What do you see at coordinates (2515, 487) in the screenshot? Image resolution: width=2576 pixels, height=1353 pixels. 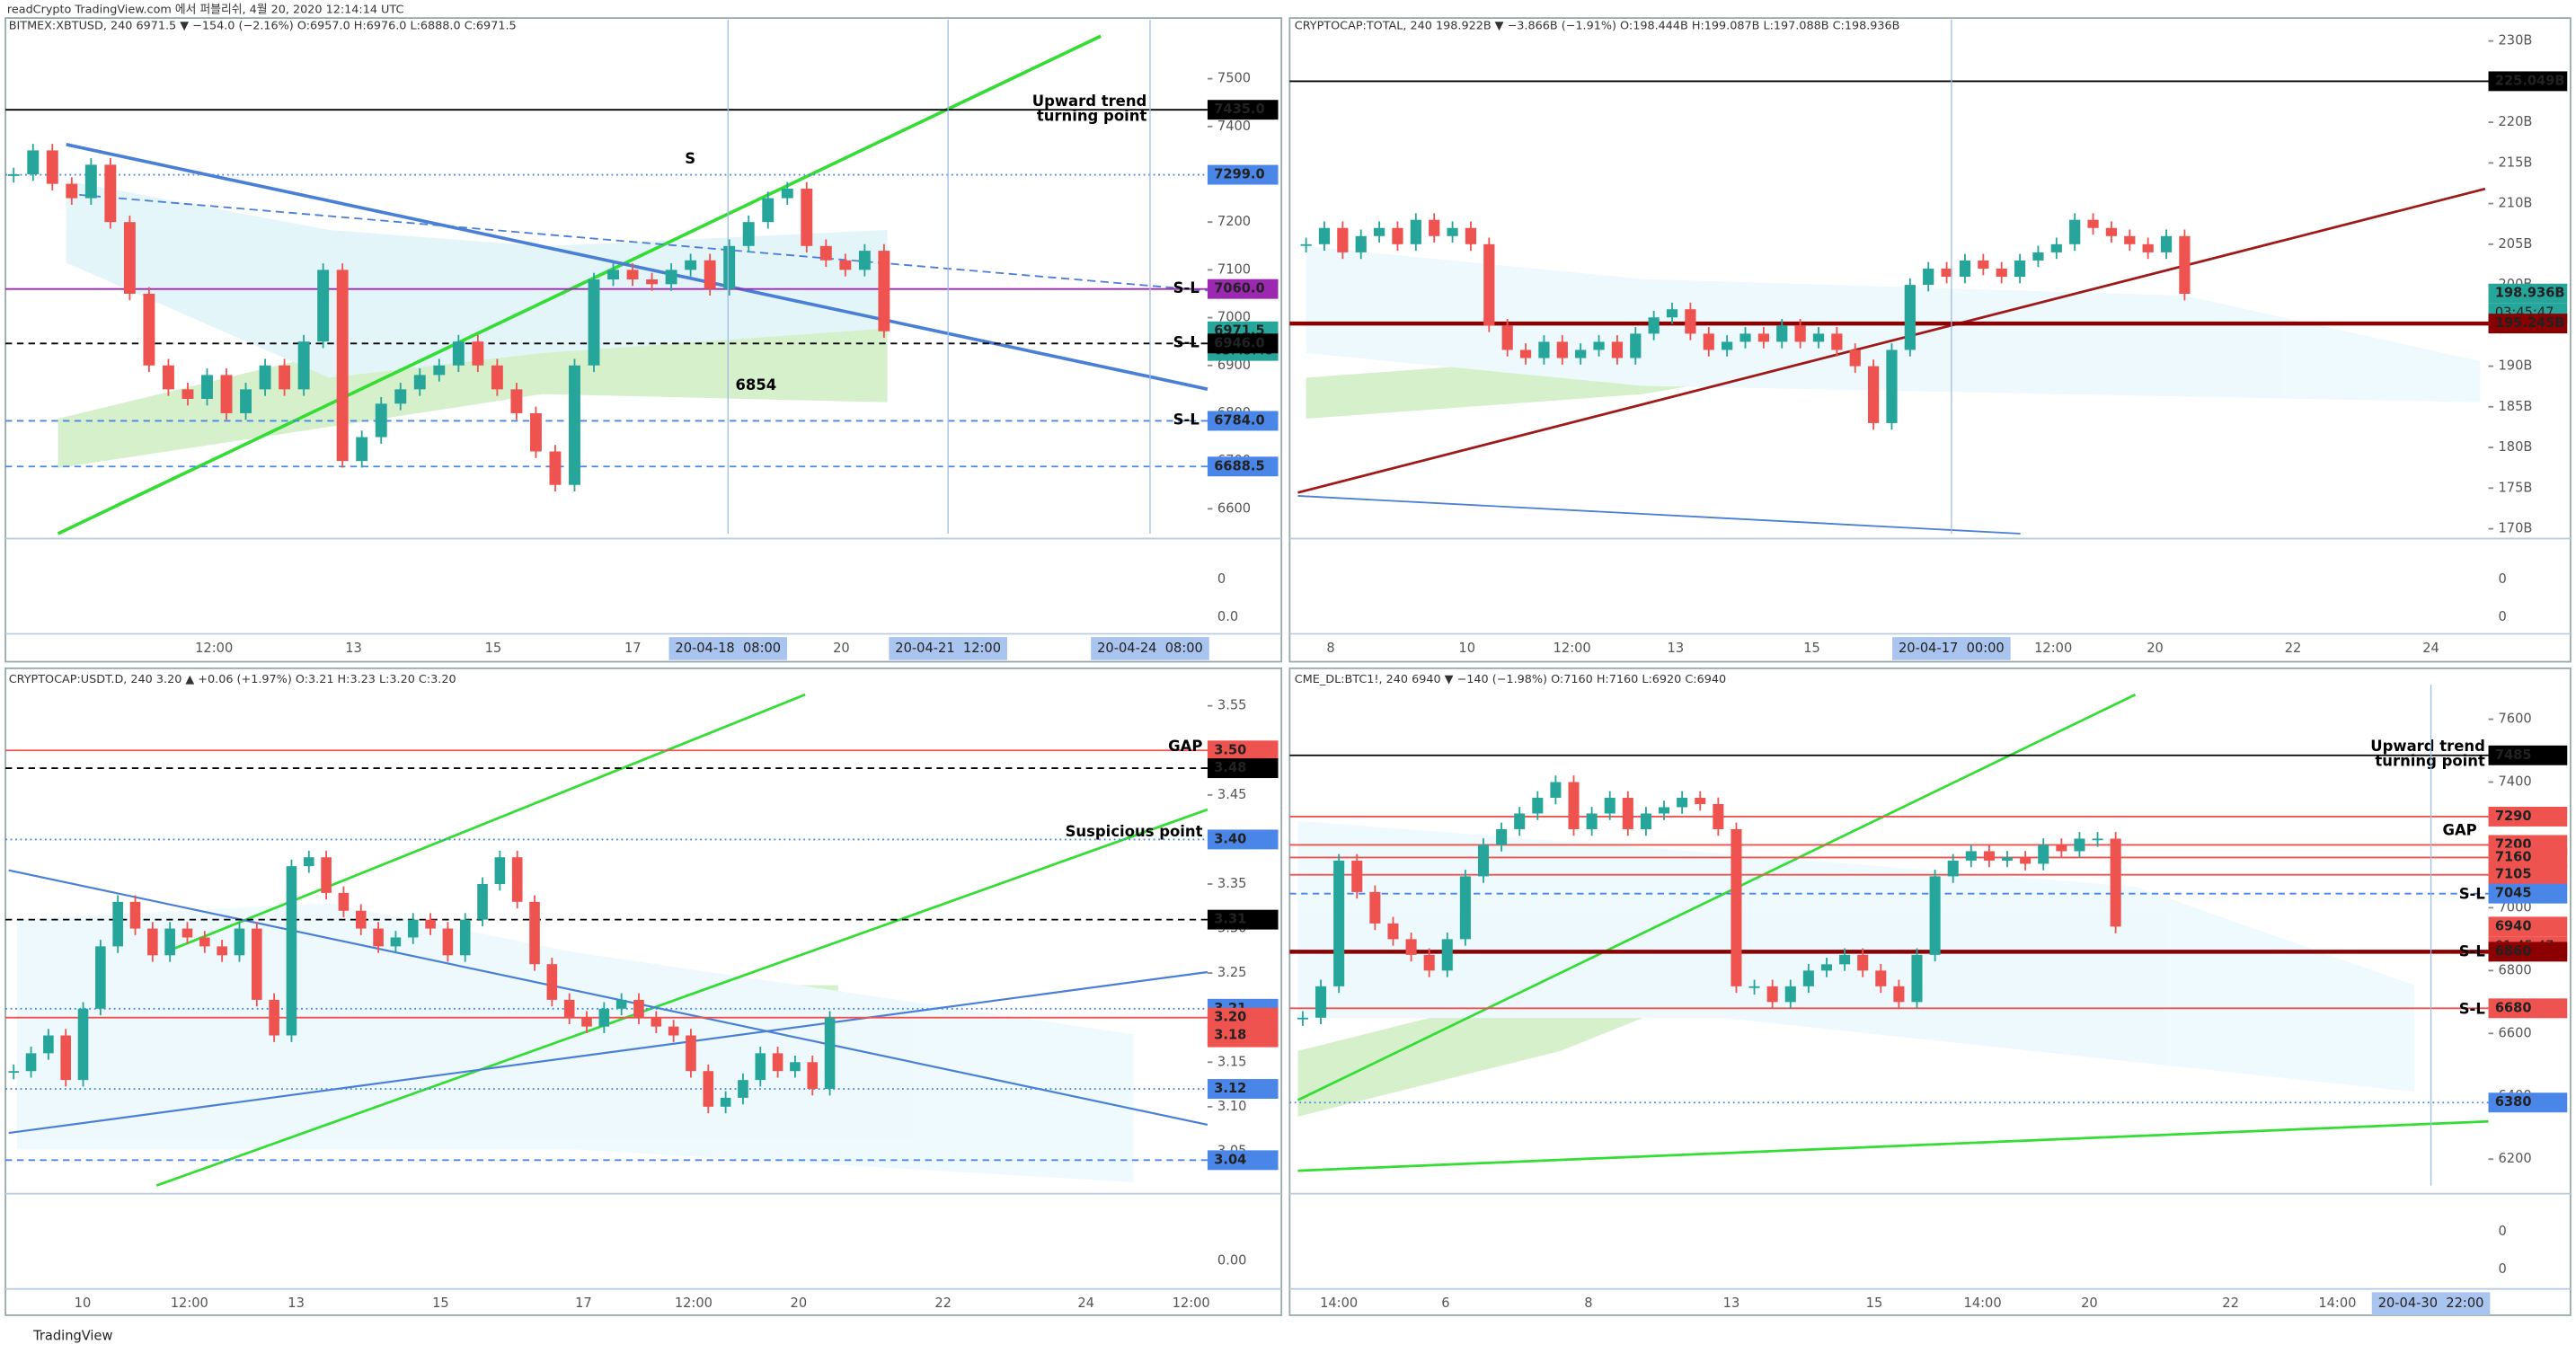 I see `y-tick-label: 175B` at bounding box center [2515, 487].